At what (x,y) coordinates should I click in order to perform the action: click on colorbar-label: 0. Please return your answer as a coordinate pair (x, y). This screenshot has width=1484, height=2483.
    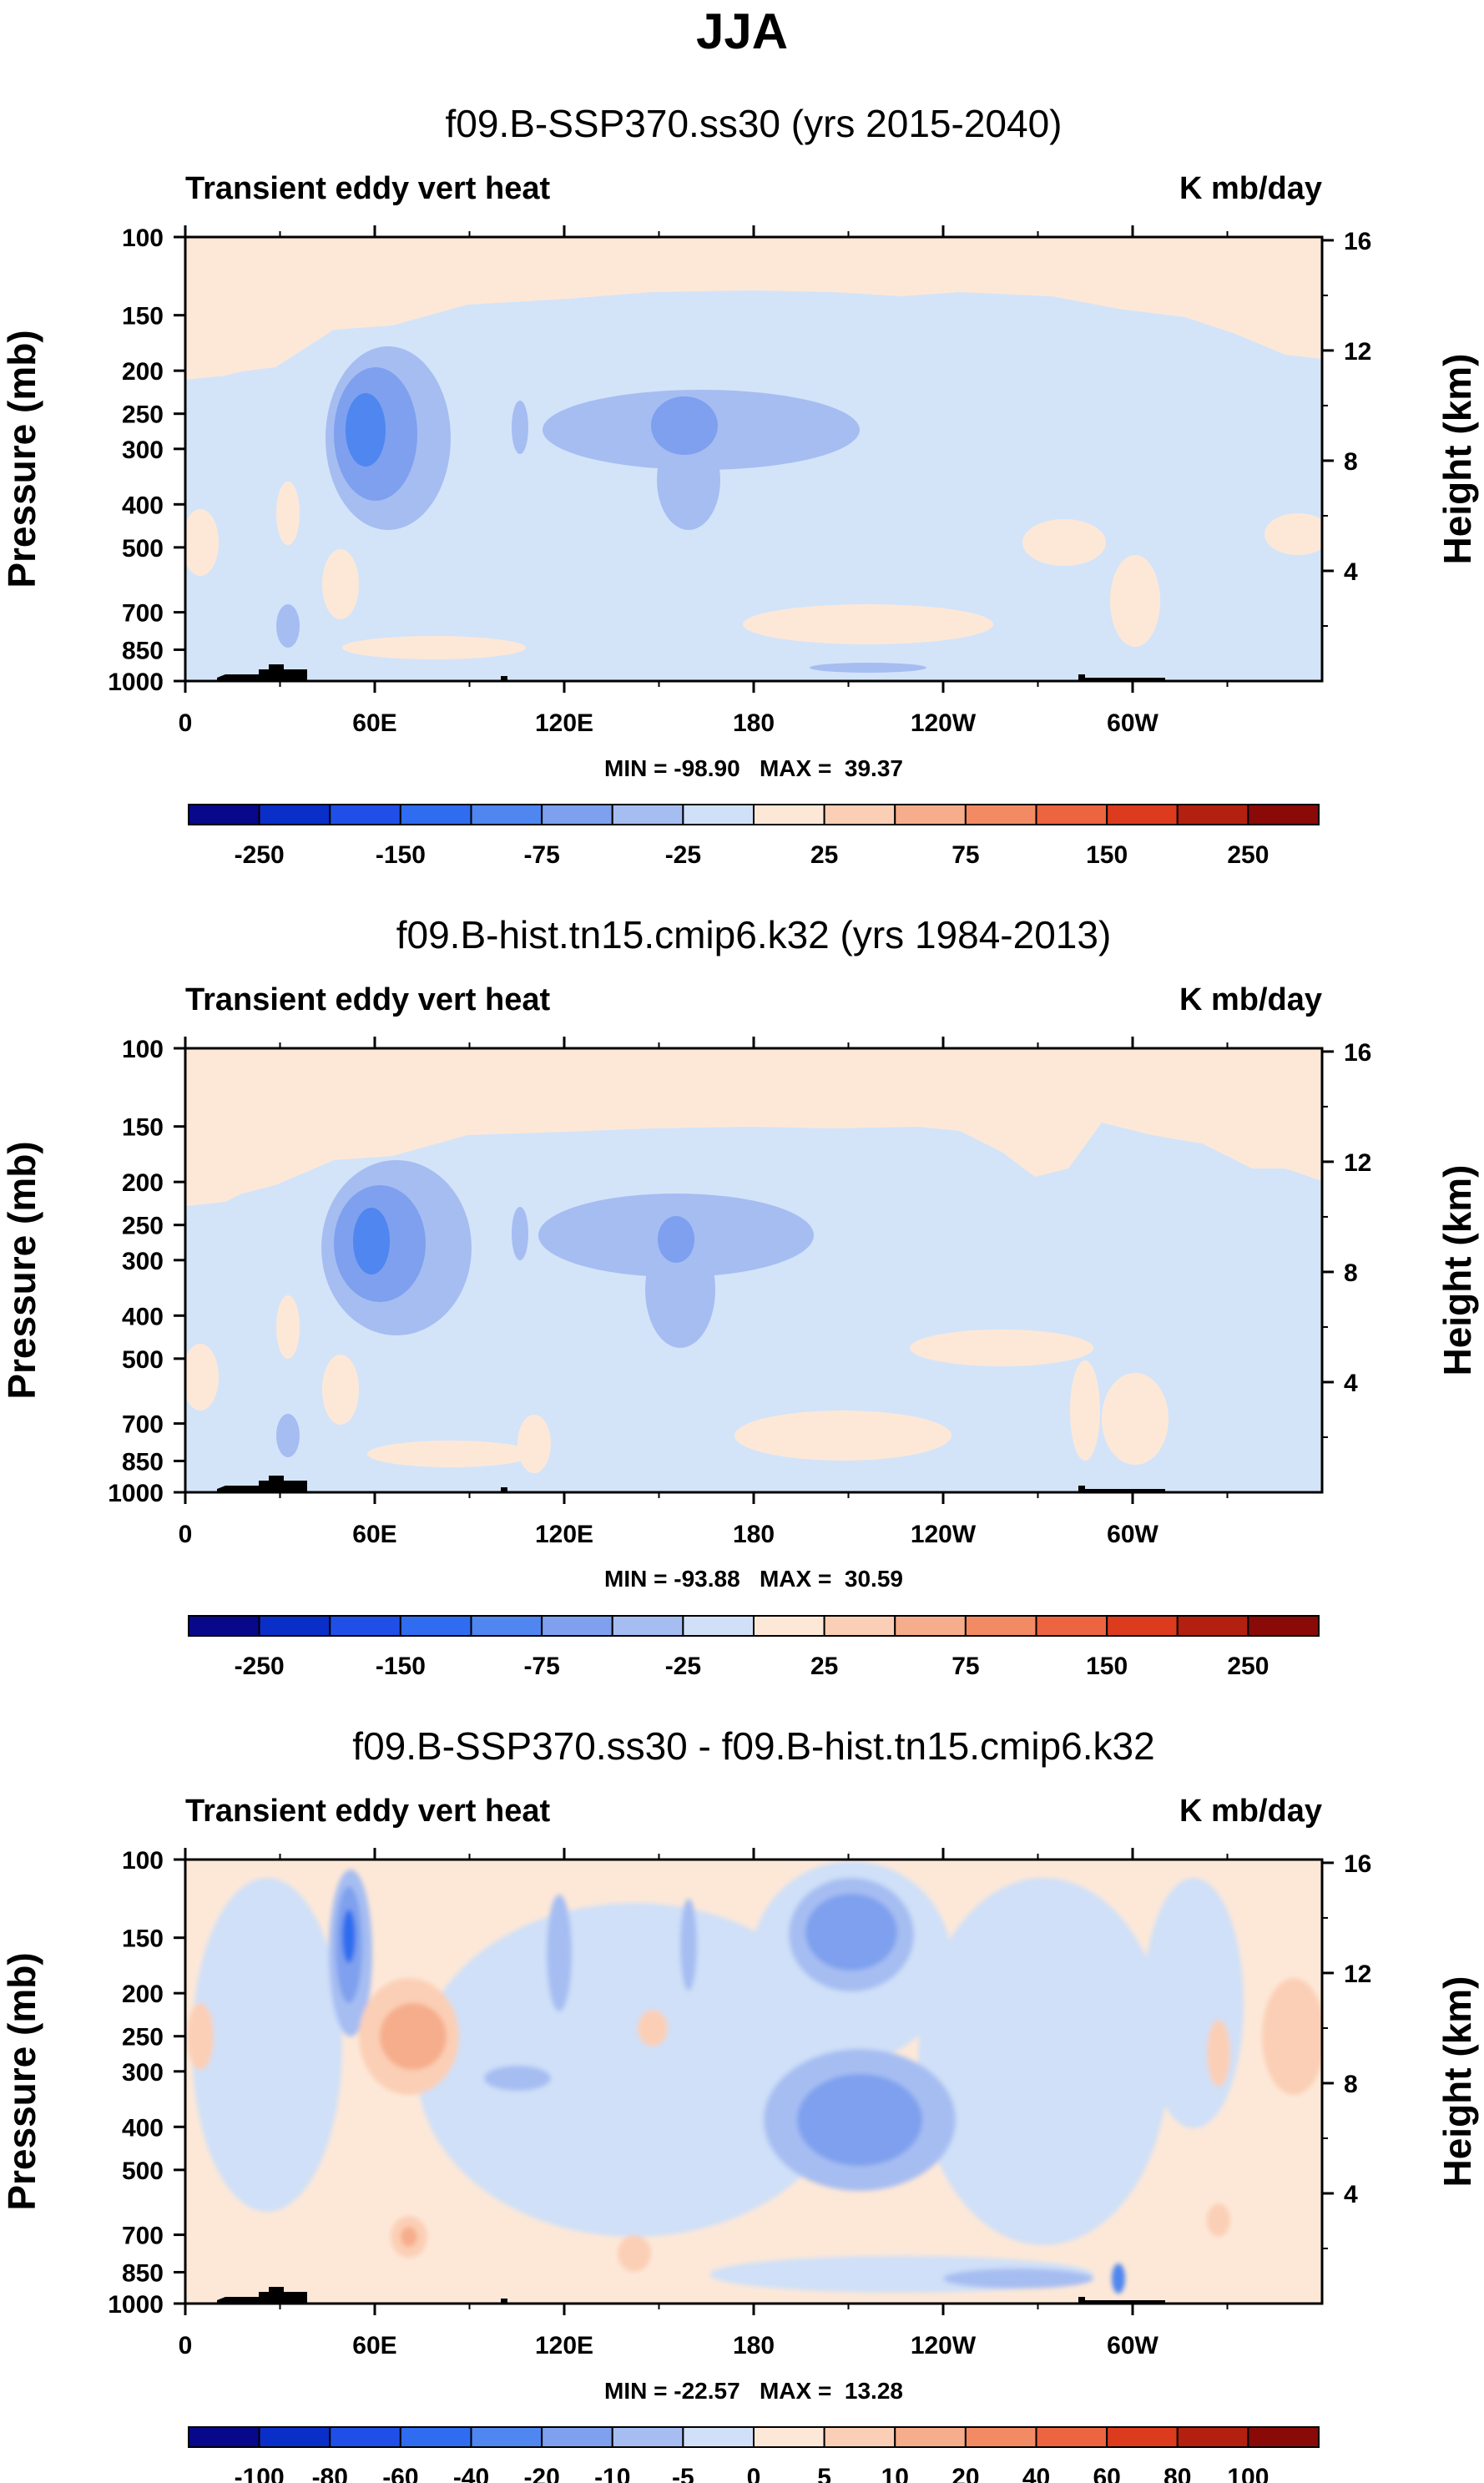
    Looking at the image, I should click on (754, 2474).